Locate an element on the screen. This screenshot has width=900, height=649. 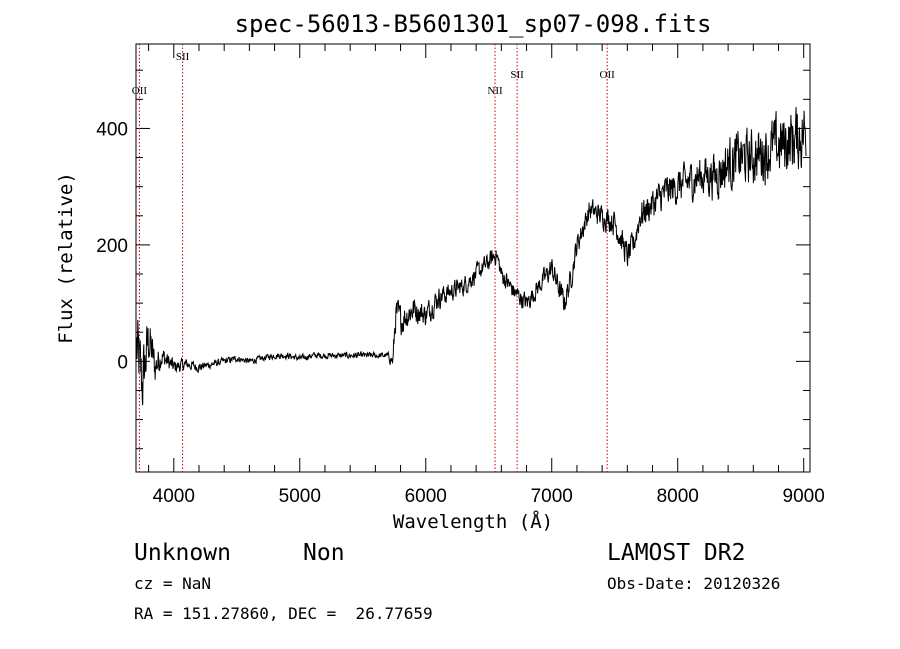
emission-line-label: NII is located at coordinates (495, 91).